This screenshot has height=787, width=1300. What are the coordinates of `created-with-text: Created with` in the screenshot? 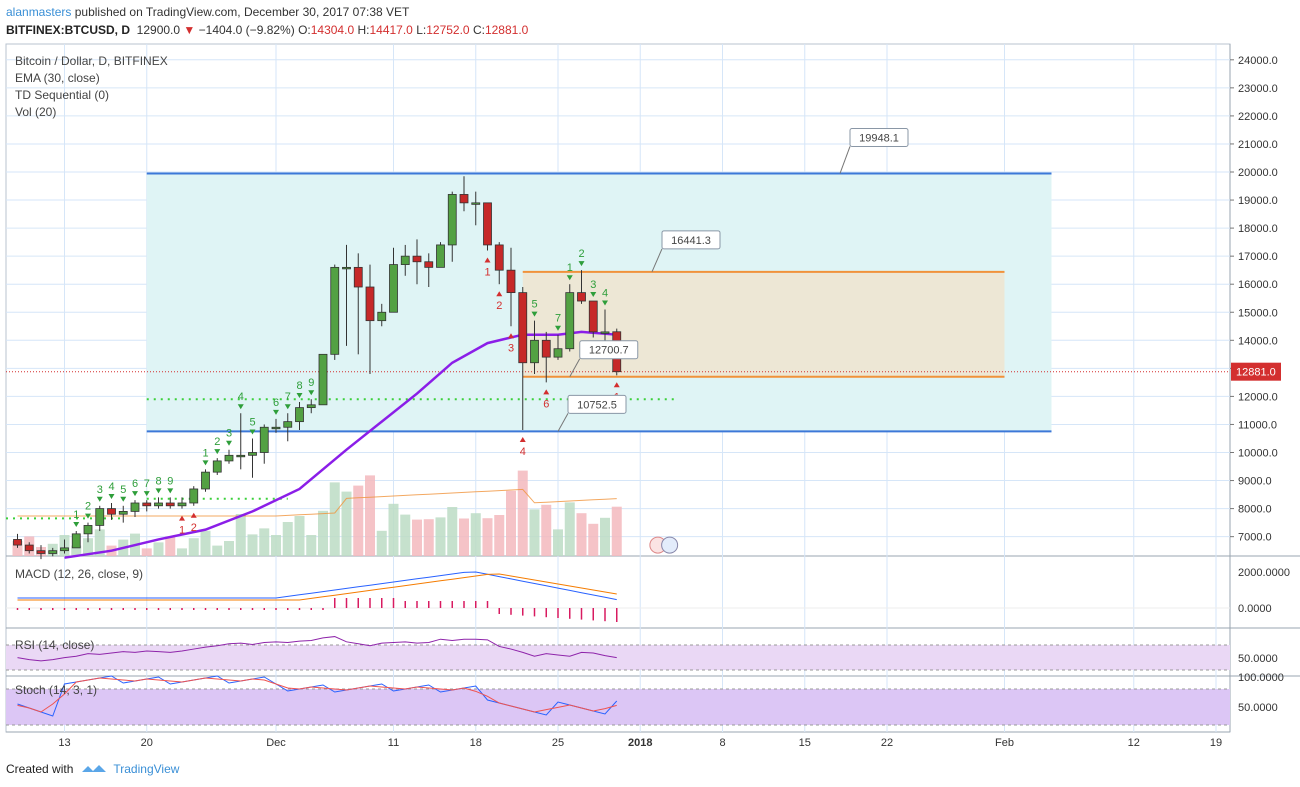 It's located at (40, 769).